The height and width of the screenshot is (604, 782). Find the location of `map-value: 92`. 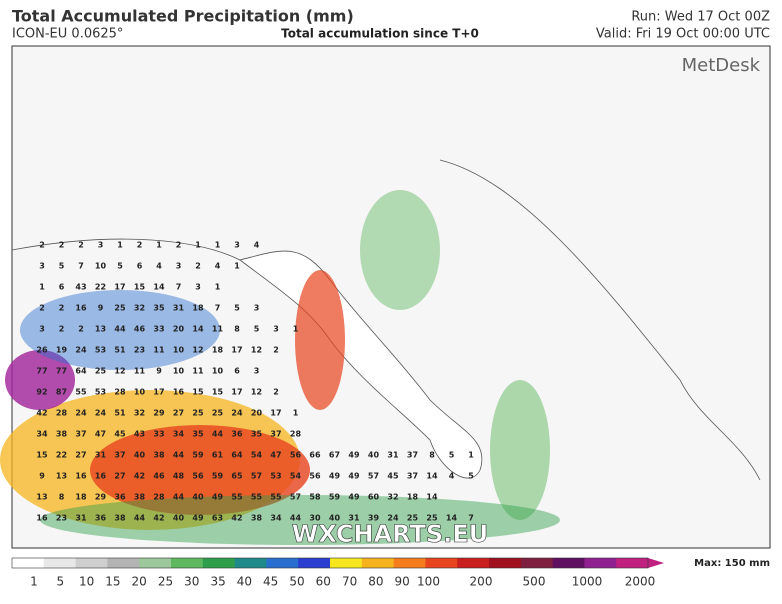

map-value: 92 is located at coordinates (41, 392).